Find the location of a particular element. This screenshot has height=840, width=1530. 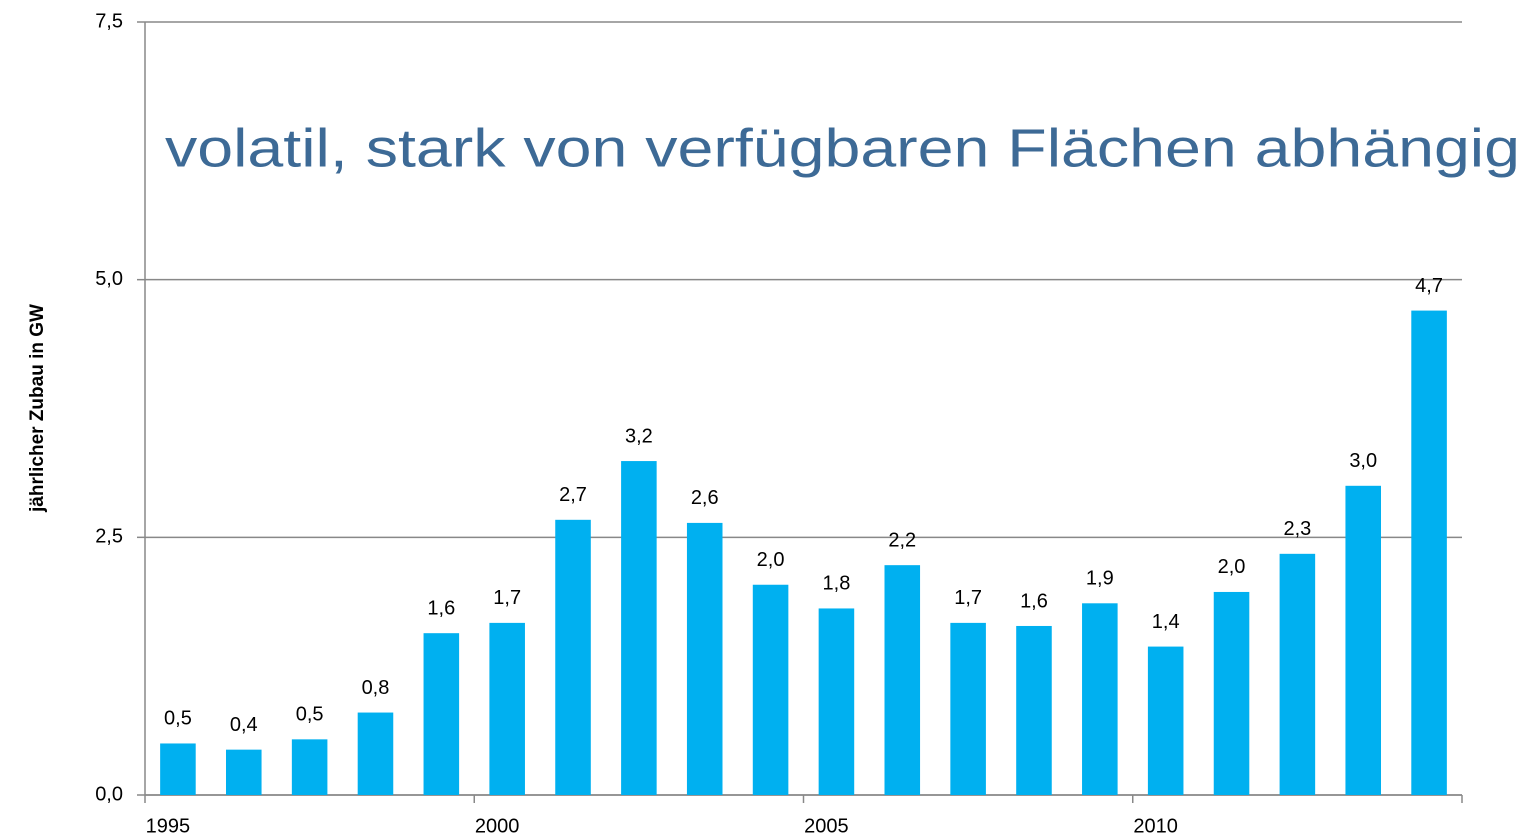

y-tick-label: 2,5 is located at coordinates (109, 537).